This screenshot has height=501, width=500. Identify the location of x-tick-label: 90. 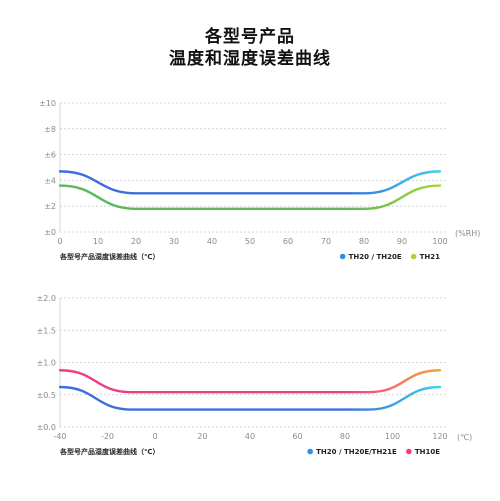
(402, 241).